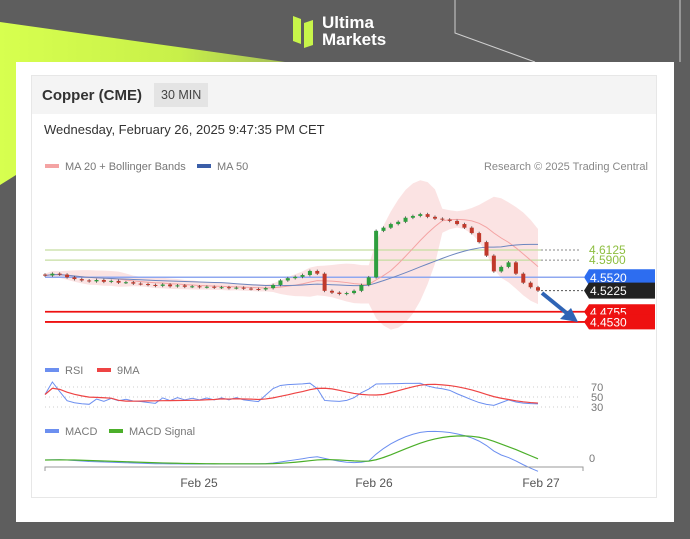 This screenshot has height=539, width=690. Describe the element at coordinates (181, 95) in the screenshot. I see `interval-badge: 30 MIN` at that location.